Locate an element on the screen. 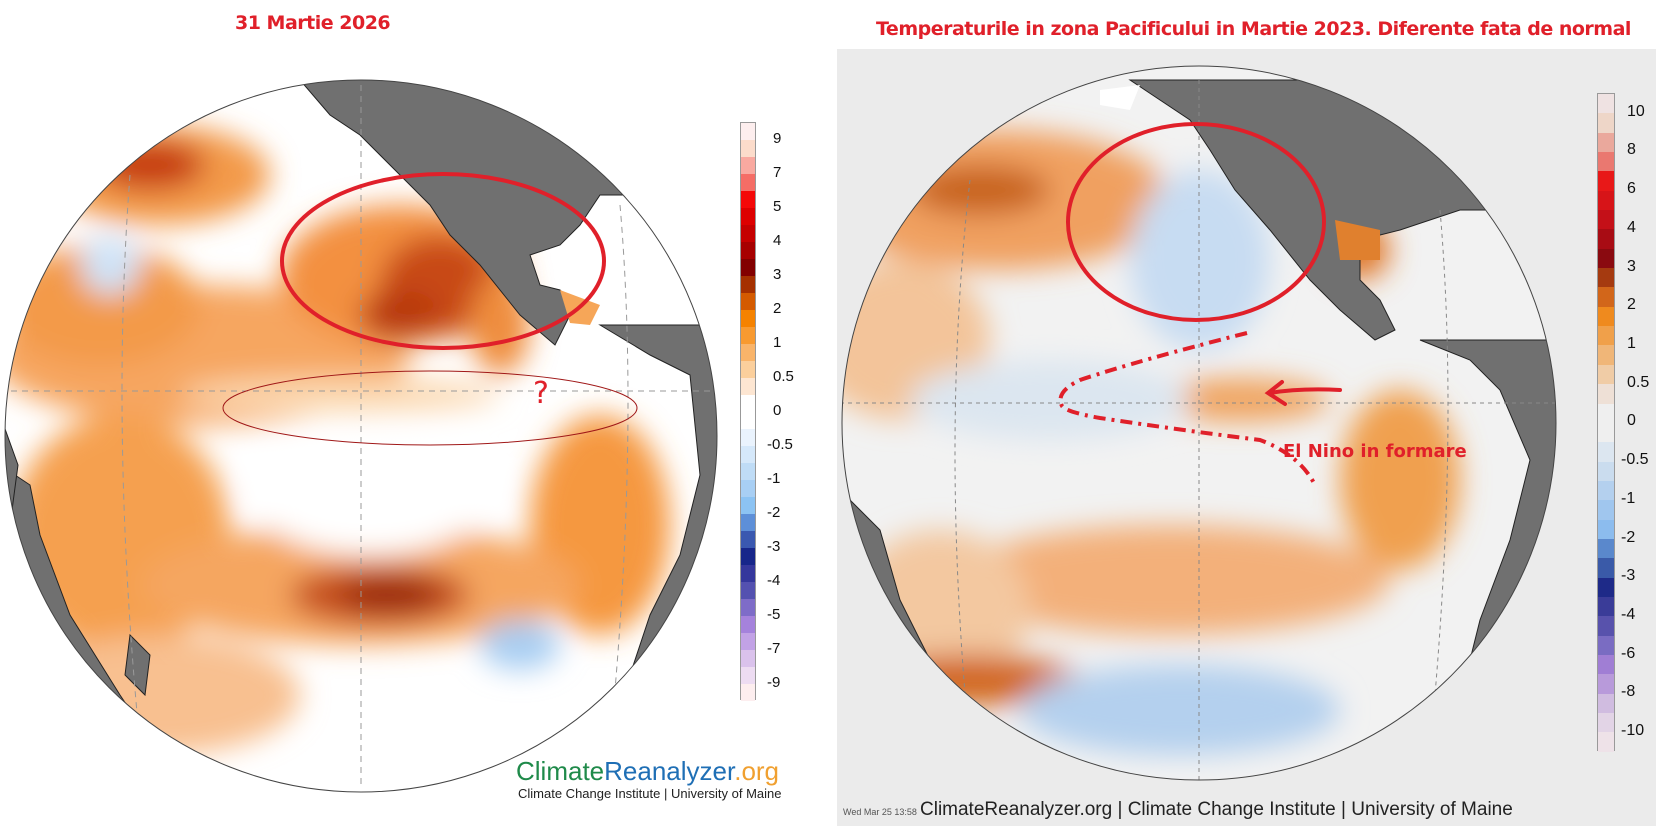 Image resolution: width=1656 pixels, height=826 pixels. dashed-wedge-outline is located at coordinates (1187, 408).